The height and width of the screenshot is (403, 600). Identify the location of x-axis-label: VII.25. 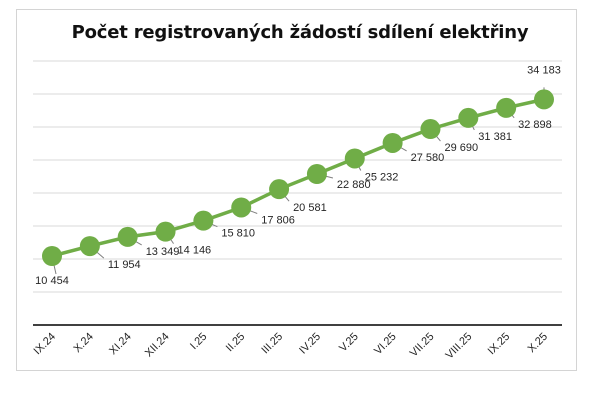
(422, 345).